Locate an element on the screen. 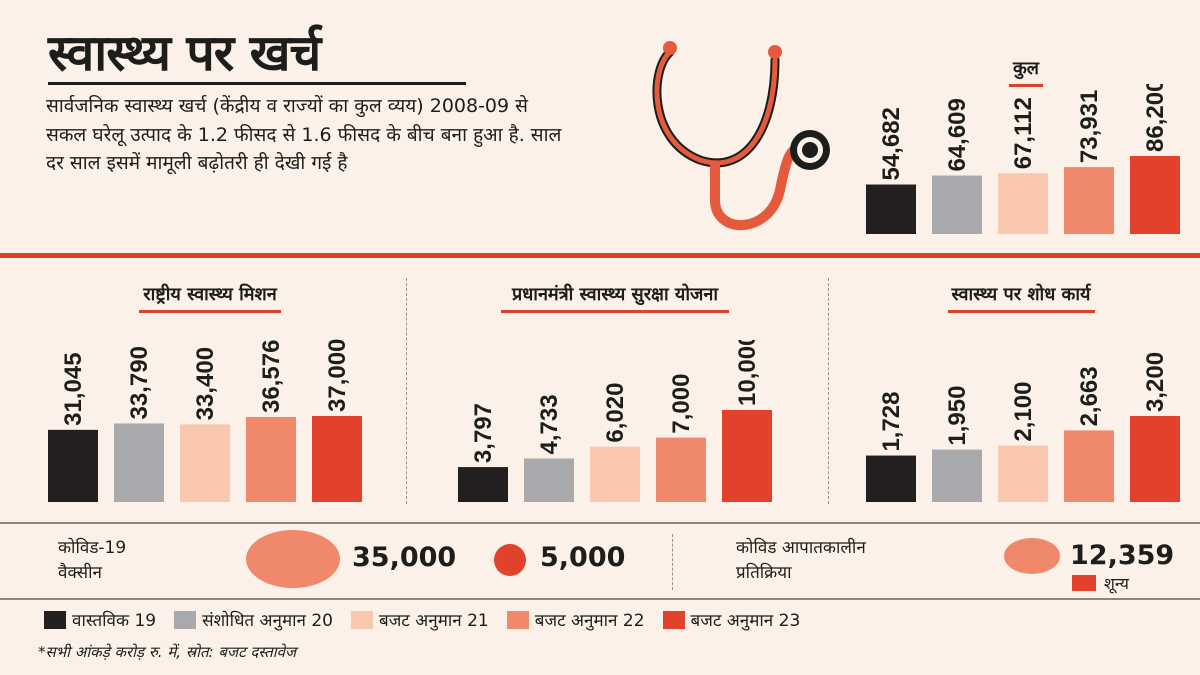  bar-value-label: 1,950 is located at coordinates (957, 416).